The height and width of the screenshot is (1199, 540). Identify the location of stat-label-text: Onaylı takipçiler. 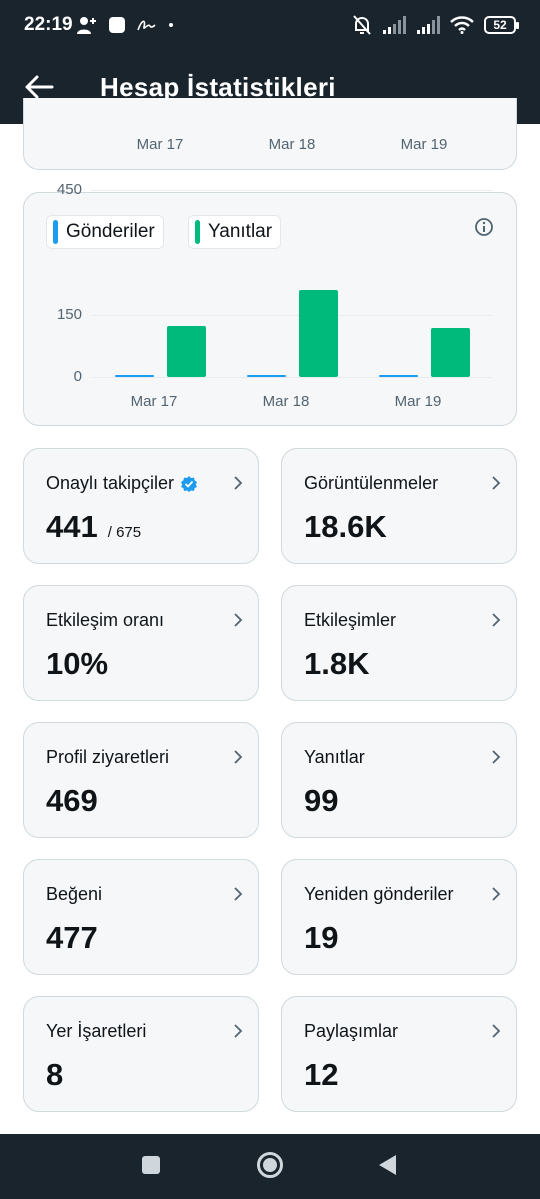
(110, 483).